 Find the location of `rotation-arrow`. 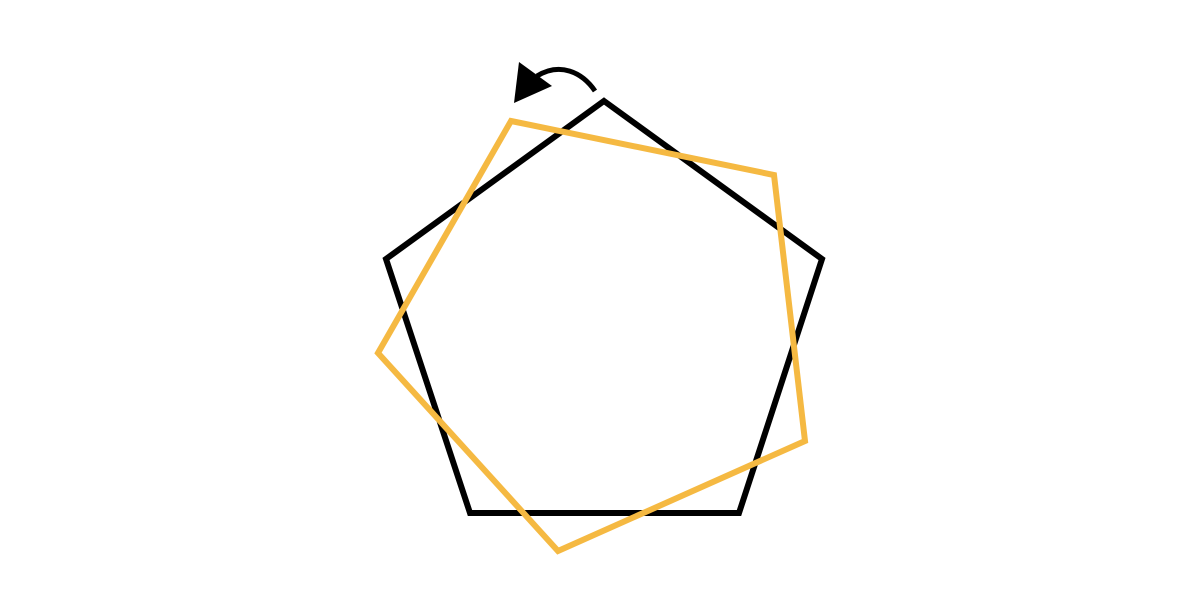

rotation-arrow is located at coordinates (556, 82).